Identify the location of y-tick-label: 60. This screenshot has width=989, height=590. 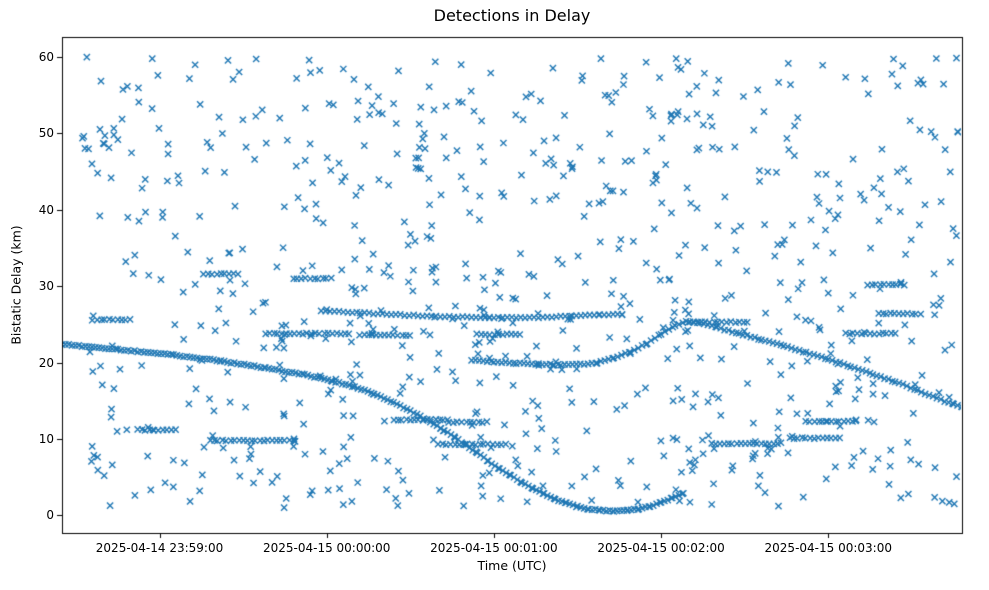
(46, 56).